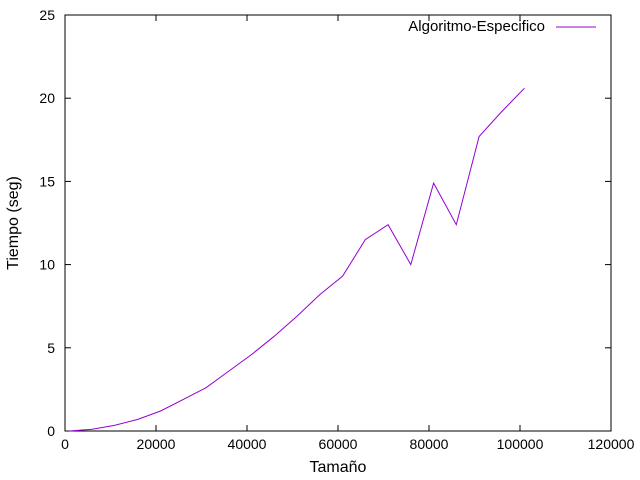  I want to click on x-axis-title: Tamaño, so click(338, 467).